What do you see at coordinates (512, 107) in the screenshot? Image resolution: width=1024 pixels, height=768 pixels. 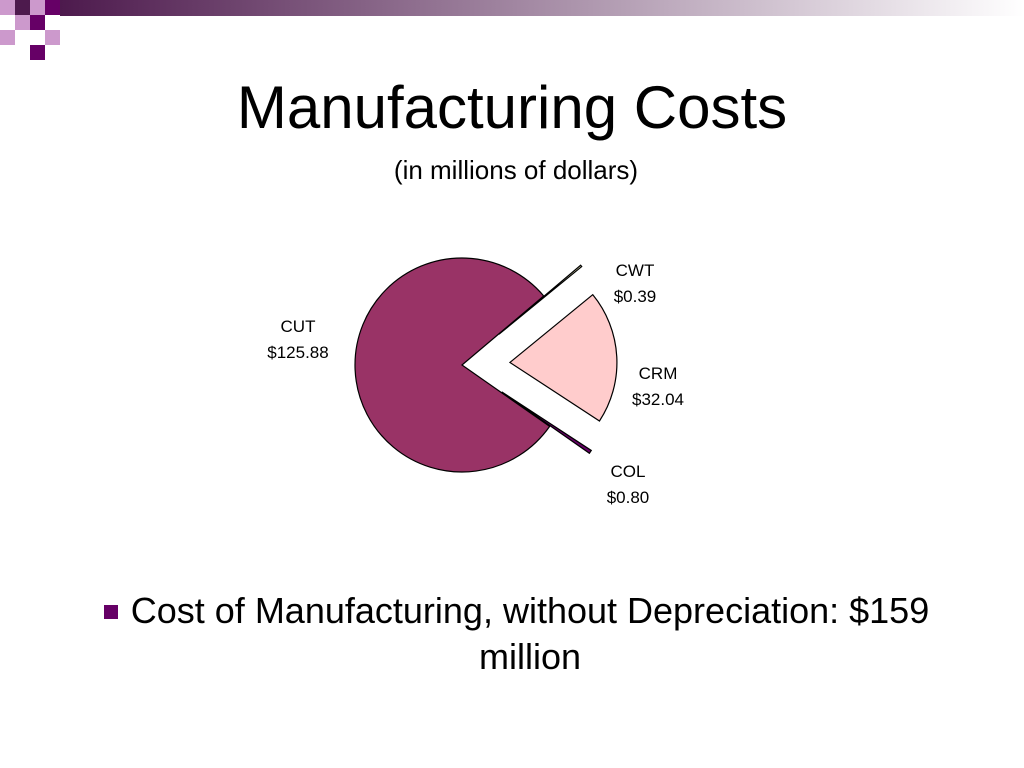 I see `chart-title: Manufacturing Costs` at bounding box center [512, 107].